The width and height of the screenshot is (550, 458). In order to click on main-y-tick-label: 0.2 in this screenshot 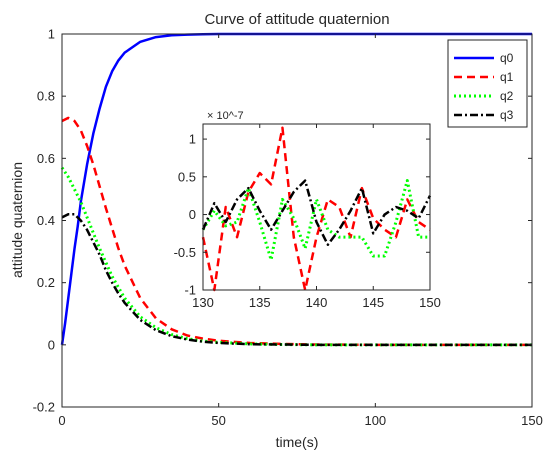, I will do `click(46, 282)`.